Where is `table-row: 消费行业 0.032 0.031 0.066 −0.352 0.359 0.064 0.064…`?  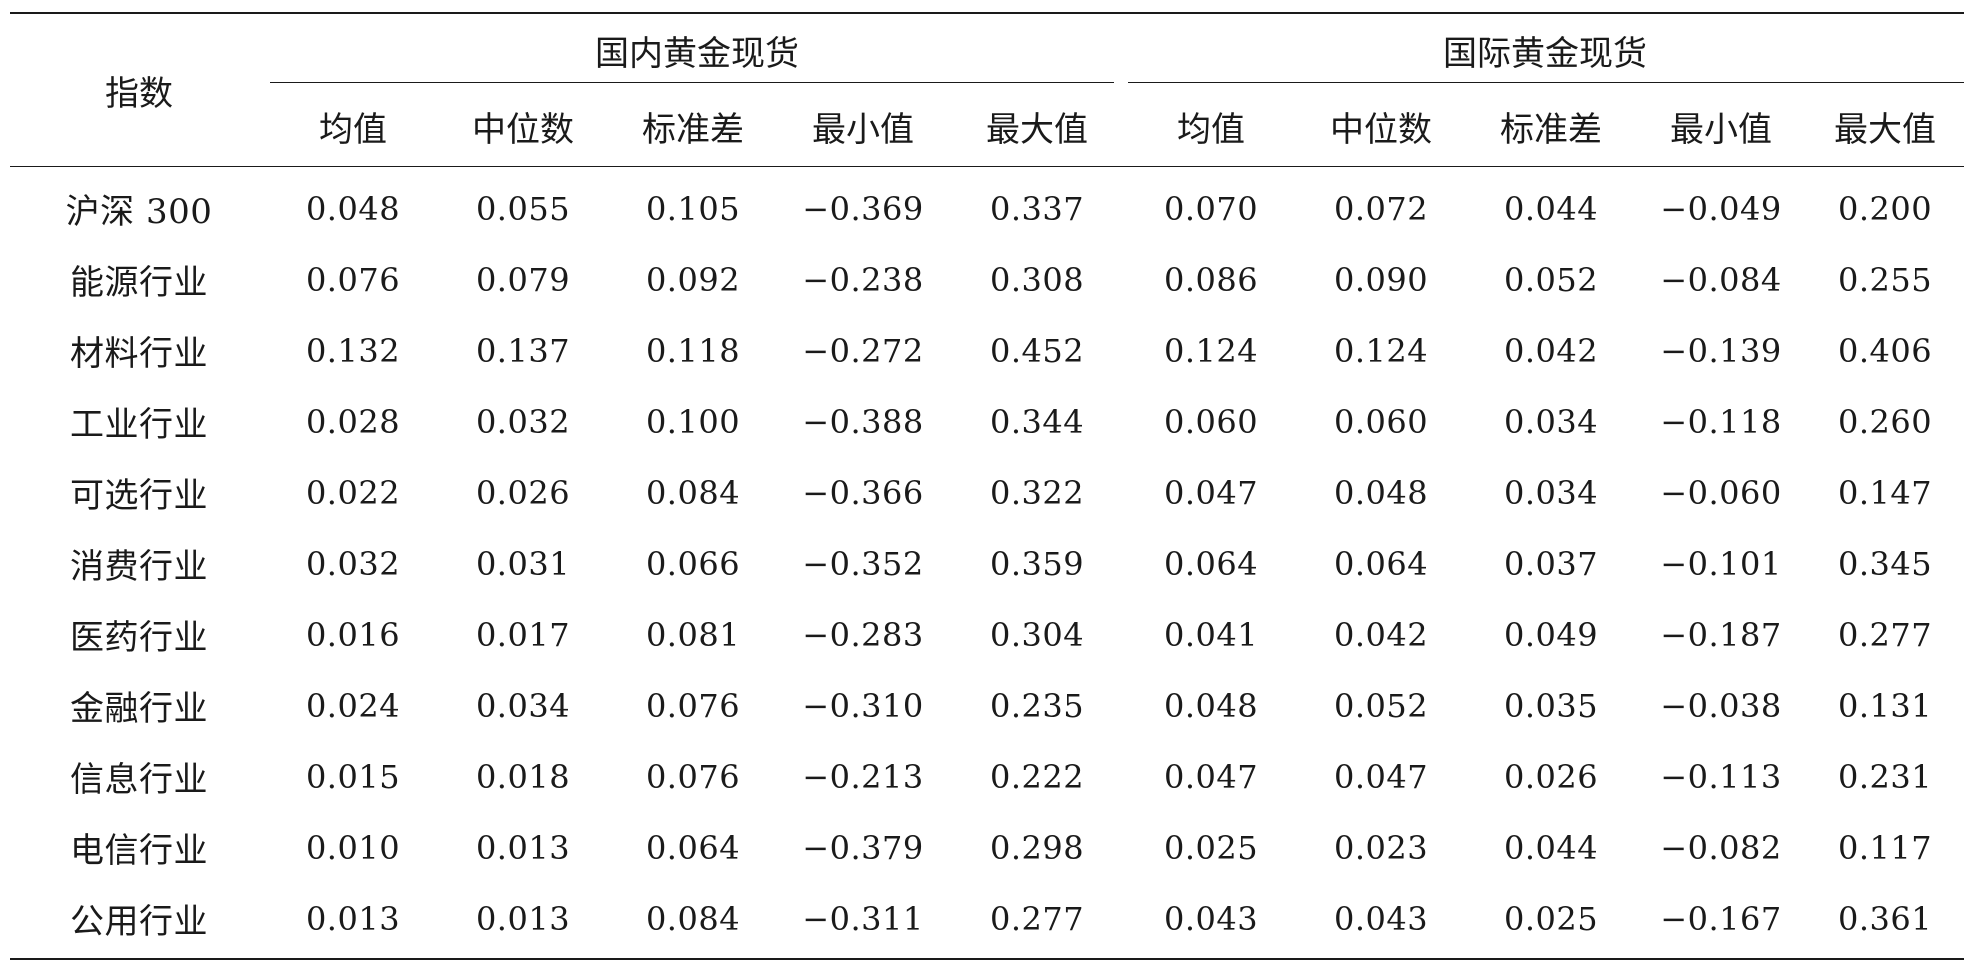
table-row: 消费行业 0.032 0.031 0.066 −0.352 0.359 0.064 0.064… is located at coordinates (987, 563).